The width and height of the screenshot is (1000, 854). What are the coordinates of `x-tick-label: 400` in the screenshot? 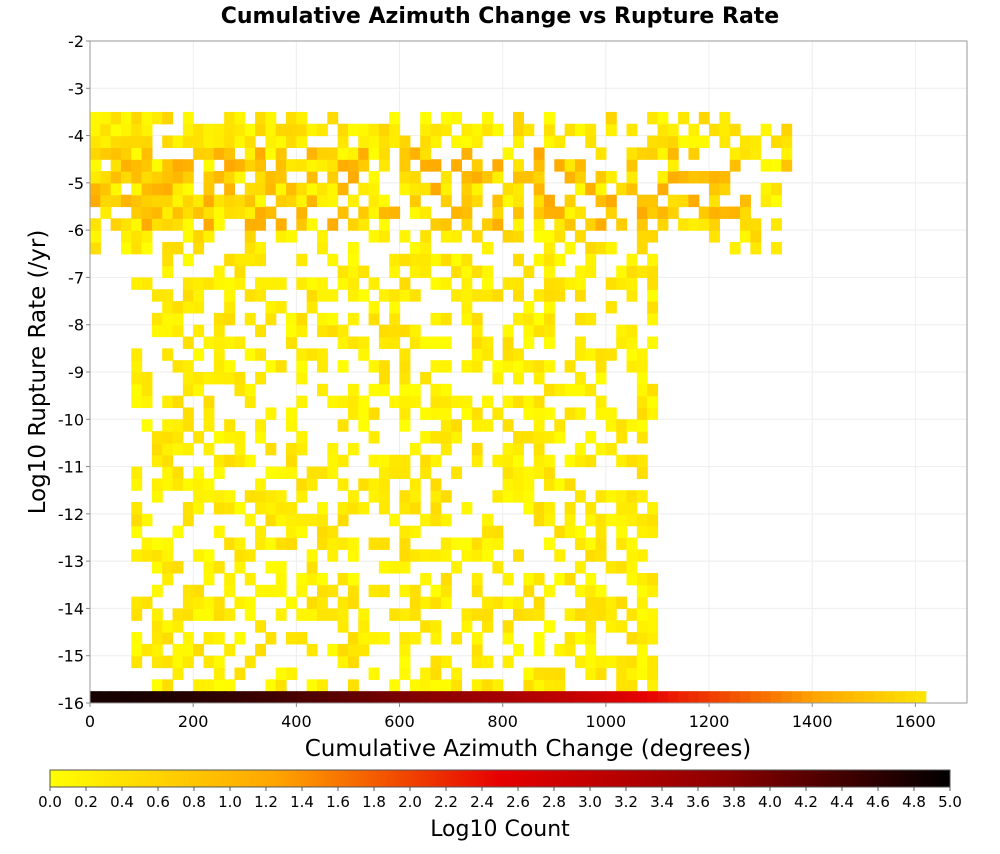 It's located at (296, 721).